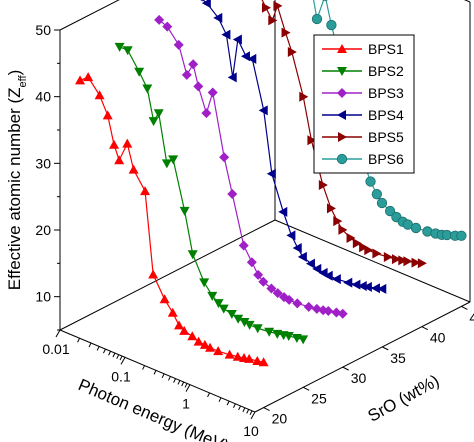  Describe the element at coordinates (43, 30) in the screenshot. I see `z-tick-label: 50` at that location.